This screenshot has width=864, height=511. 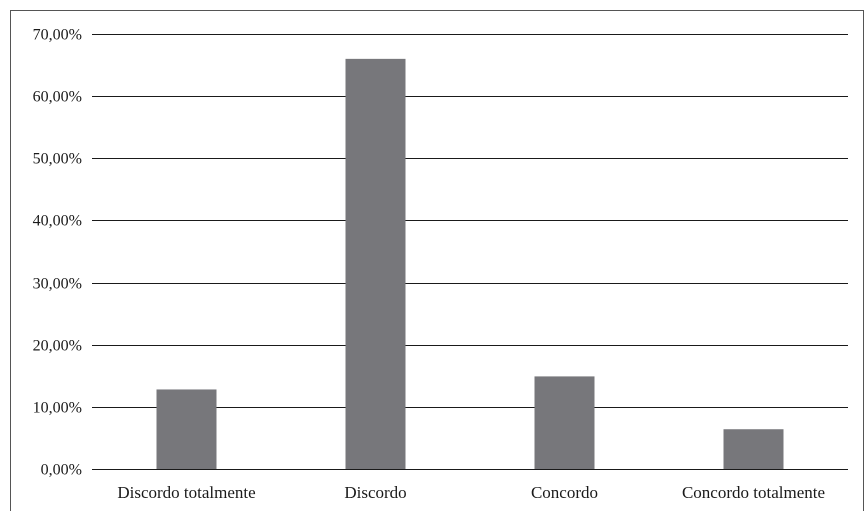 I want to click on y-tick-label: 10,00%, so click(x=57, y=408).